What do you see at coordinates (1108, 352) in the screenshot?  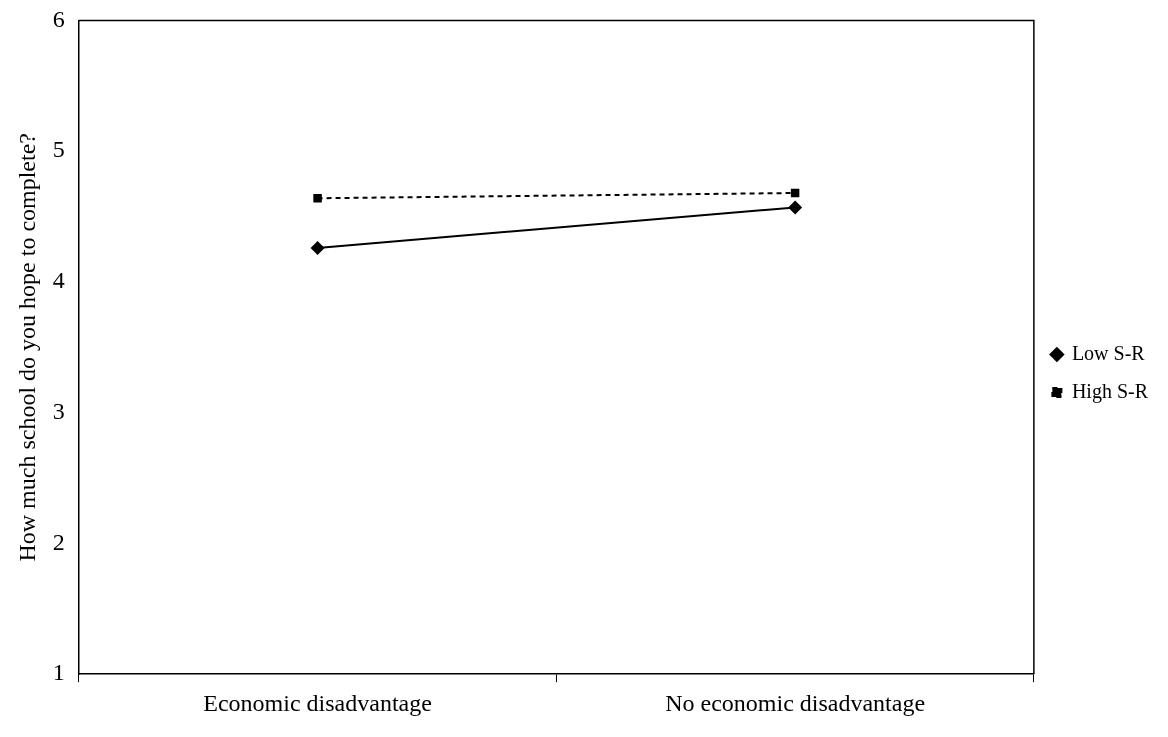 I see `legend-label: Low S-R` at bounding box center [1108, 352].